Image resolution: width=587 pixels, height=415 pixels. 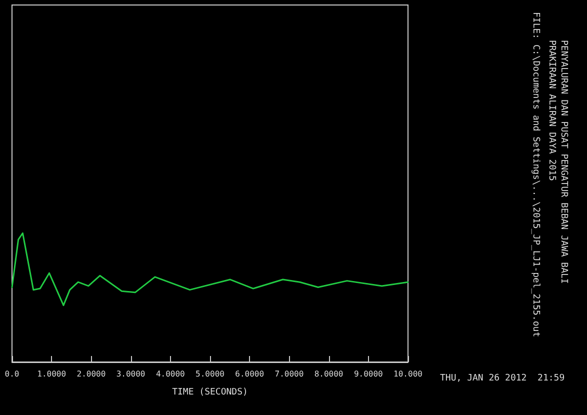 What do you see at coordinates (408, 374) in the screenshot?
I see `x-tick-label: 10.000` at bounding box center [408, 374].